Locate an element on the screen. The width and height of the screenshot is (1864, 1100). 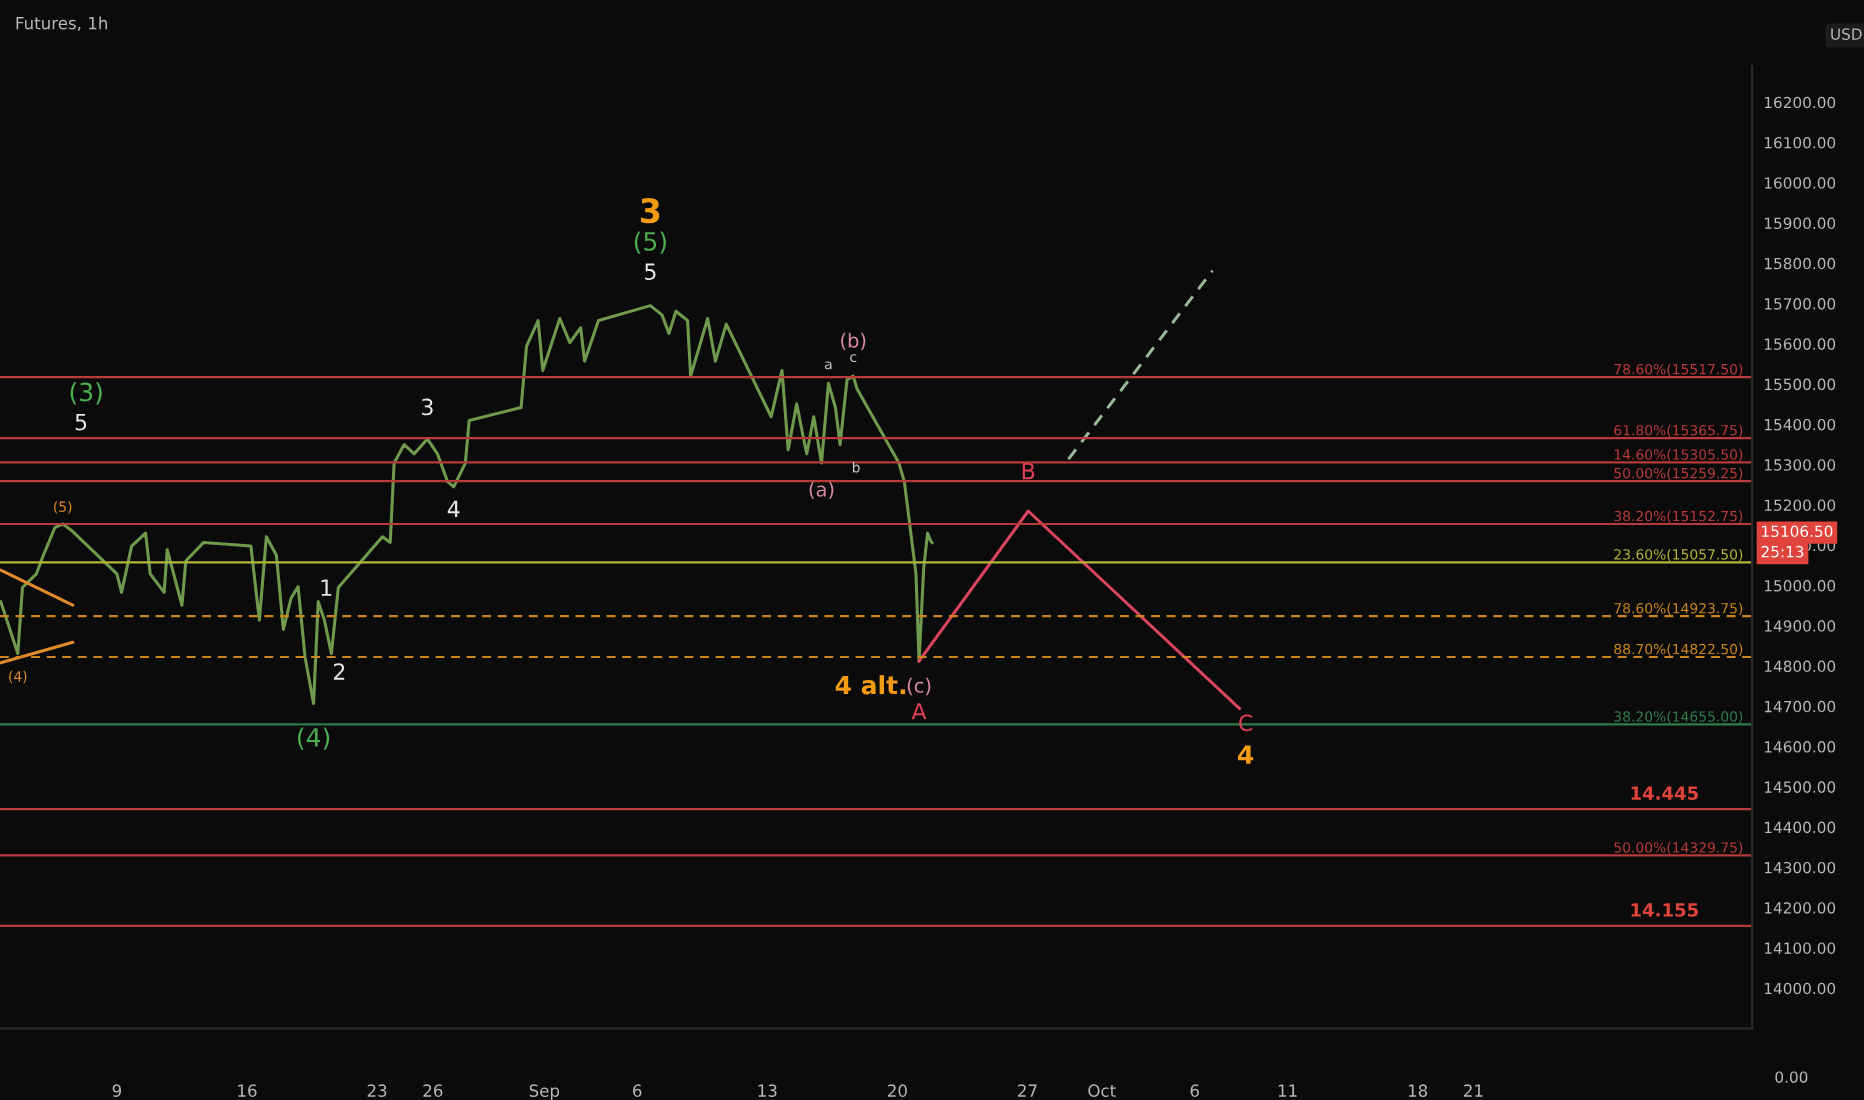
chart-title: Futures, 1h is located at coordinates (62, 24).